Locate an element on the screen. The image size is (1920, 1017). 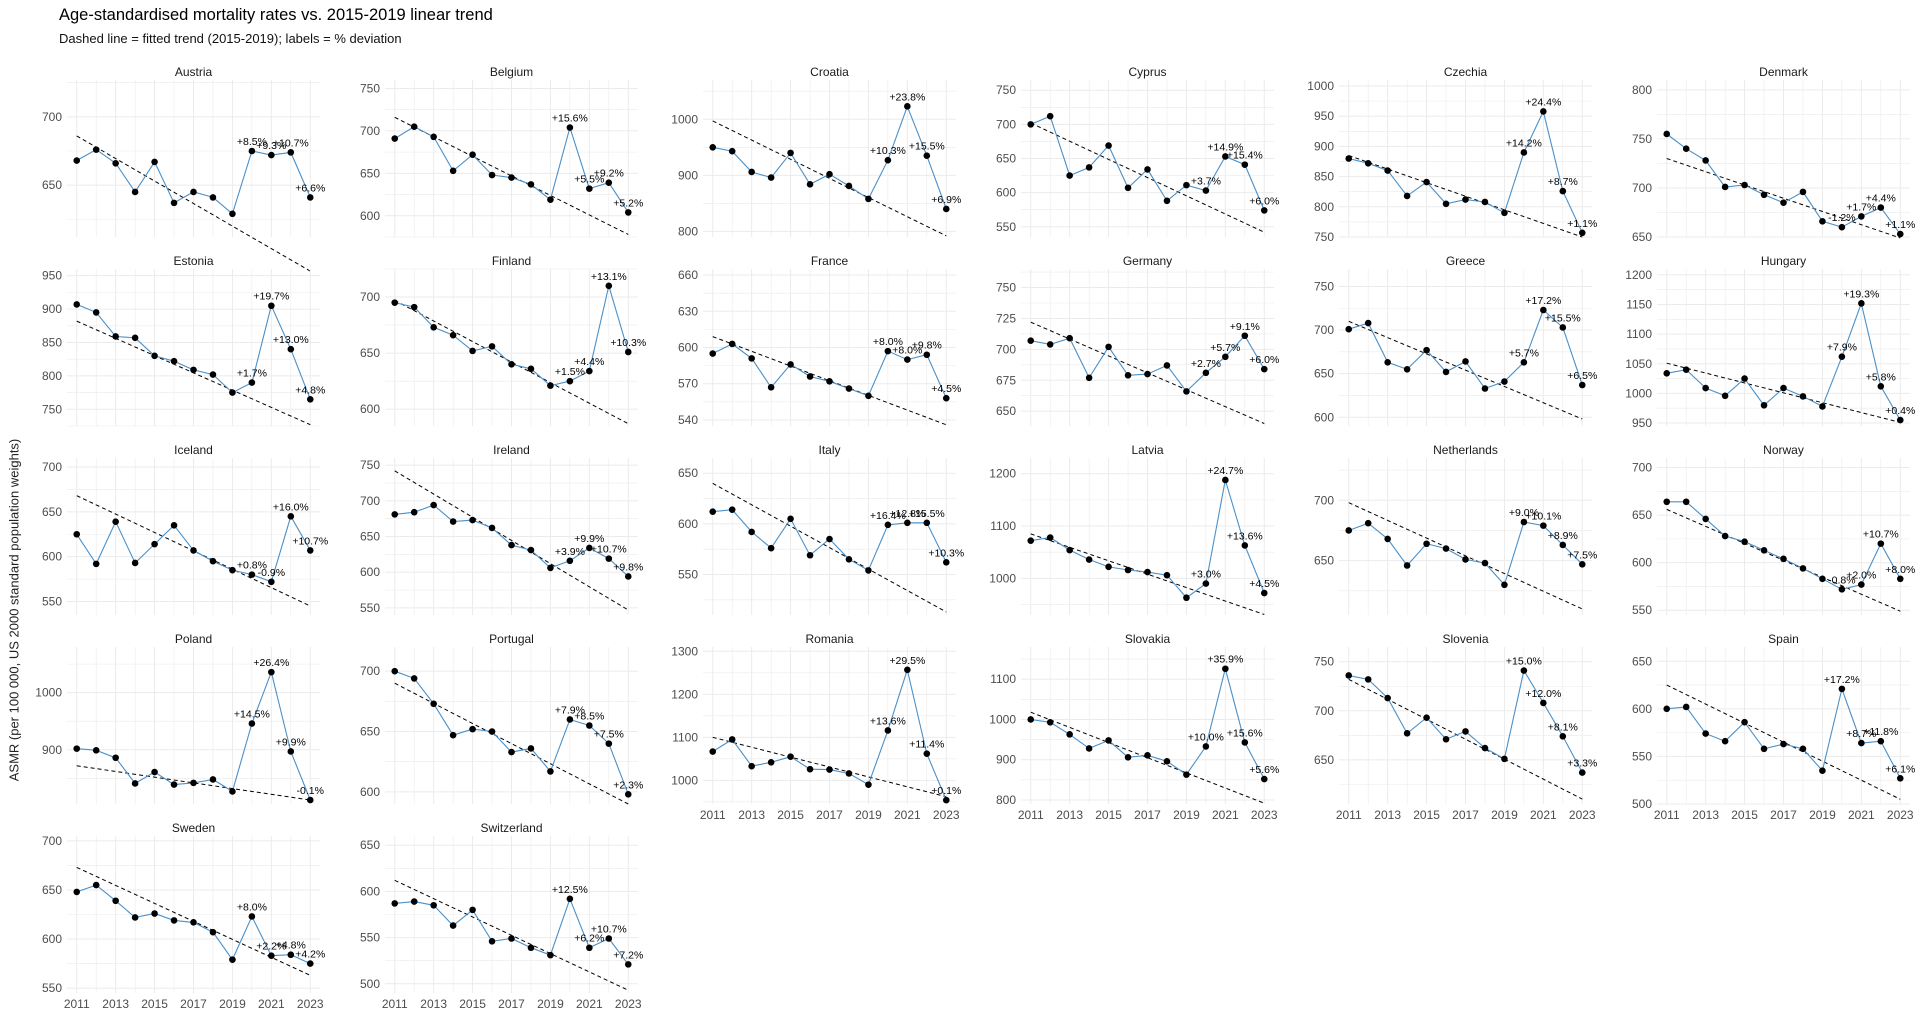
deviation-label: +9.1% is located at coordinates (1245, 327).